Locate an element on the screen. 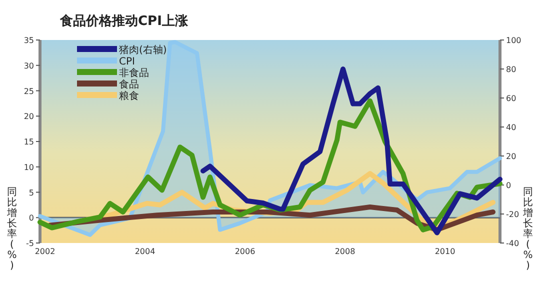  y-axis-title: 同比增长率(%) is located at coordinates (11, 229).